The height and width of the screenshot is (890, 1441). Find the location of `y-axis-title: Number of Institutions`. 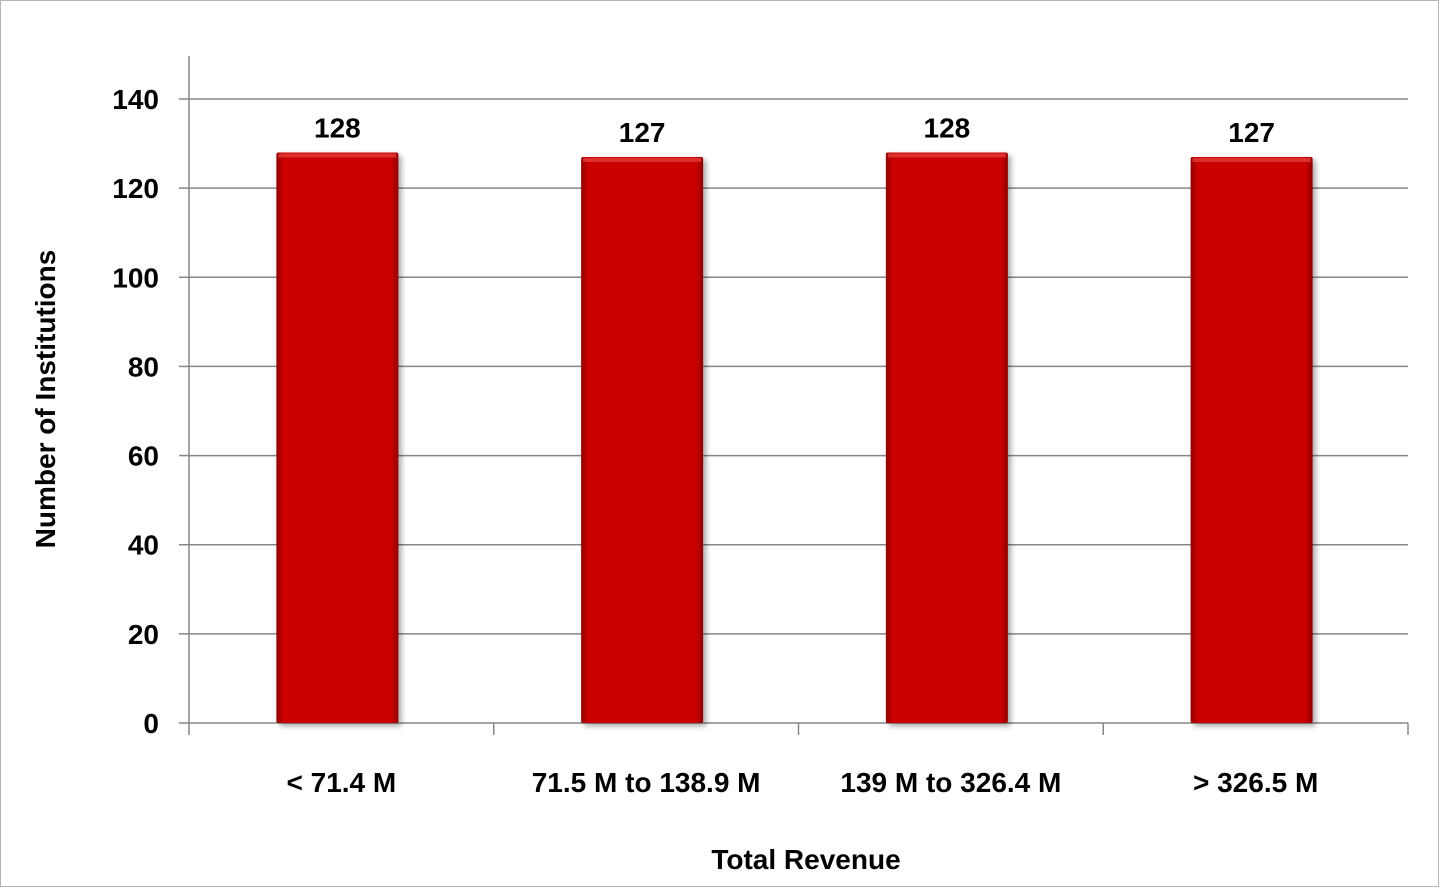

y-axis-title: Number of Institutions is located at coordinates (45, 399).